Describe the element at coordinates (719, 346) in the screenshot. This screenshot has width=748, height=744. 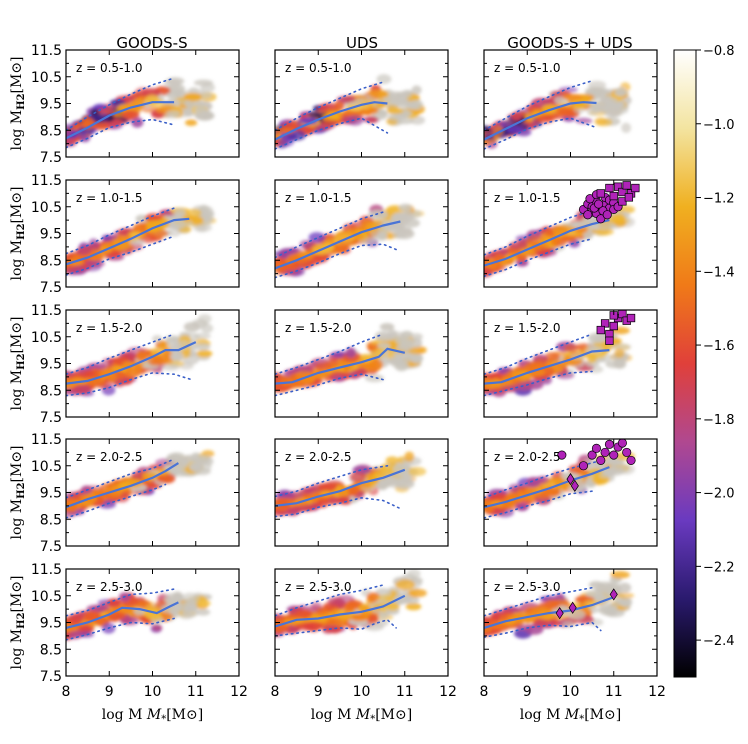
I see `colorbar-tick-label: −1.6` at that location.